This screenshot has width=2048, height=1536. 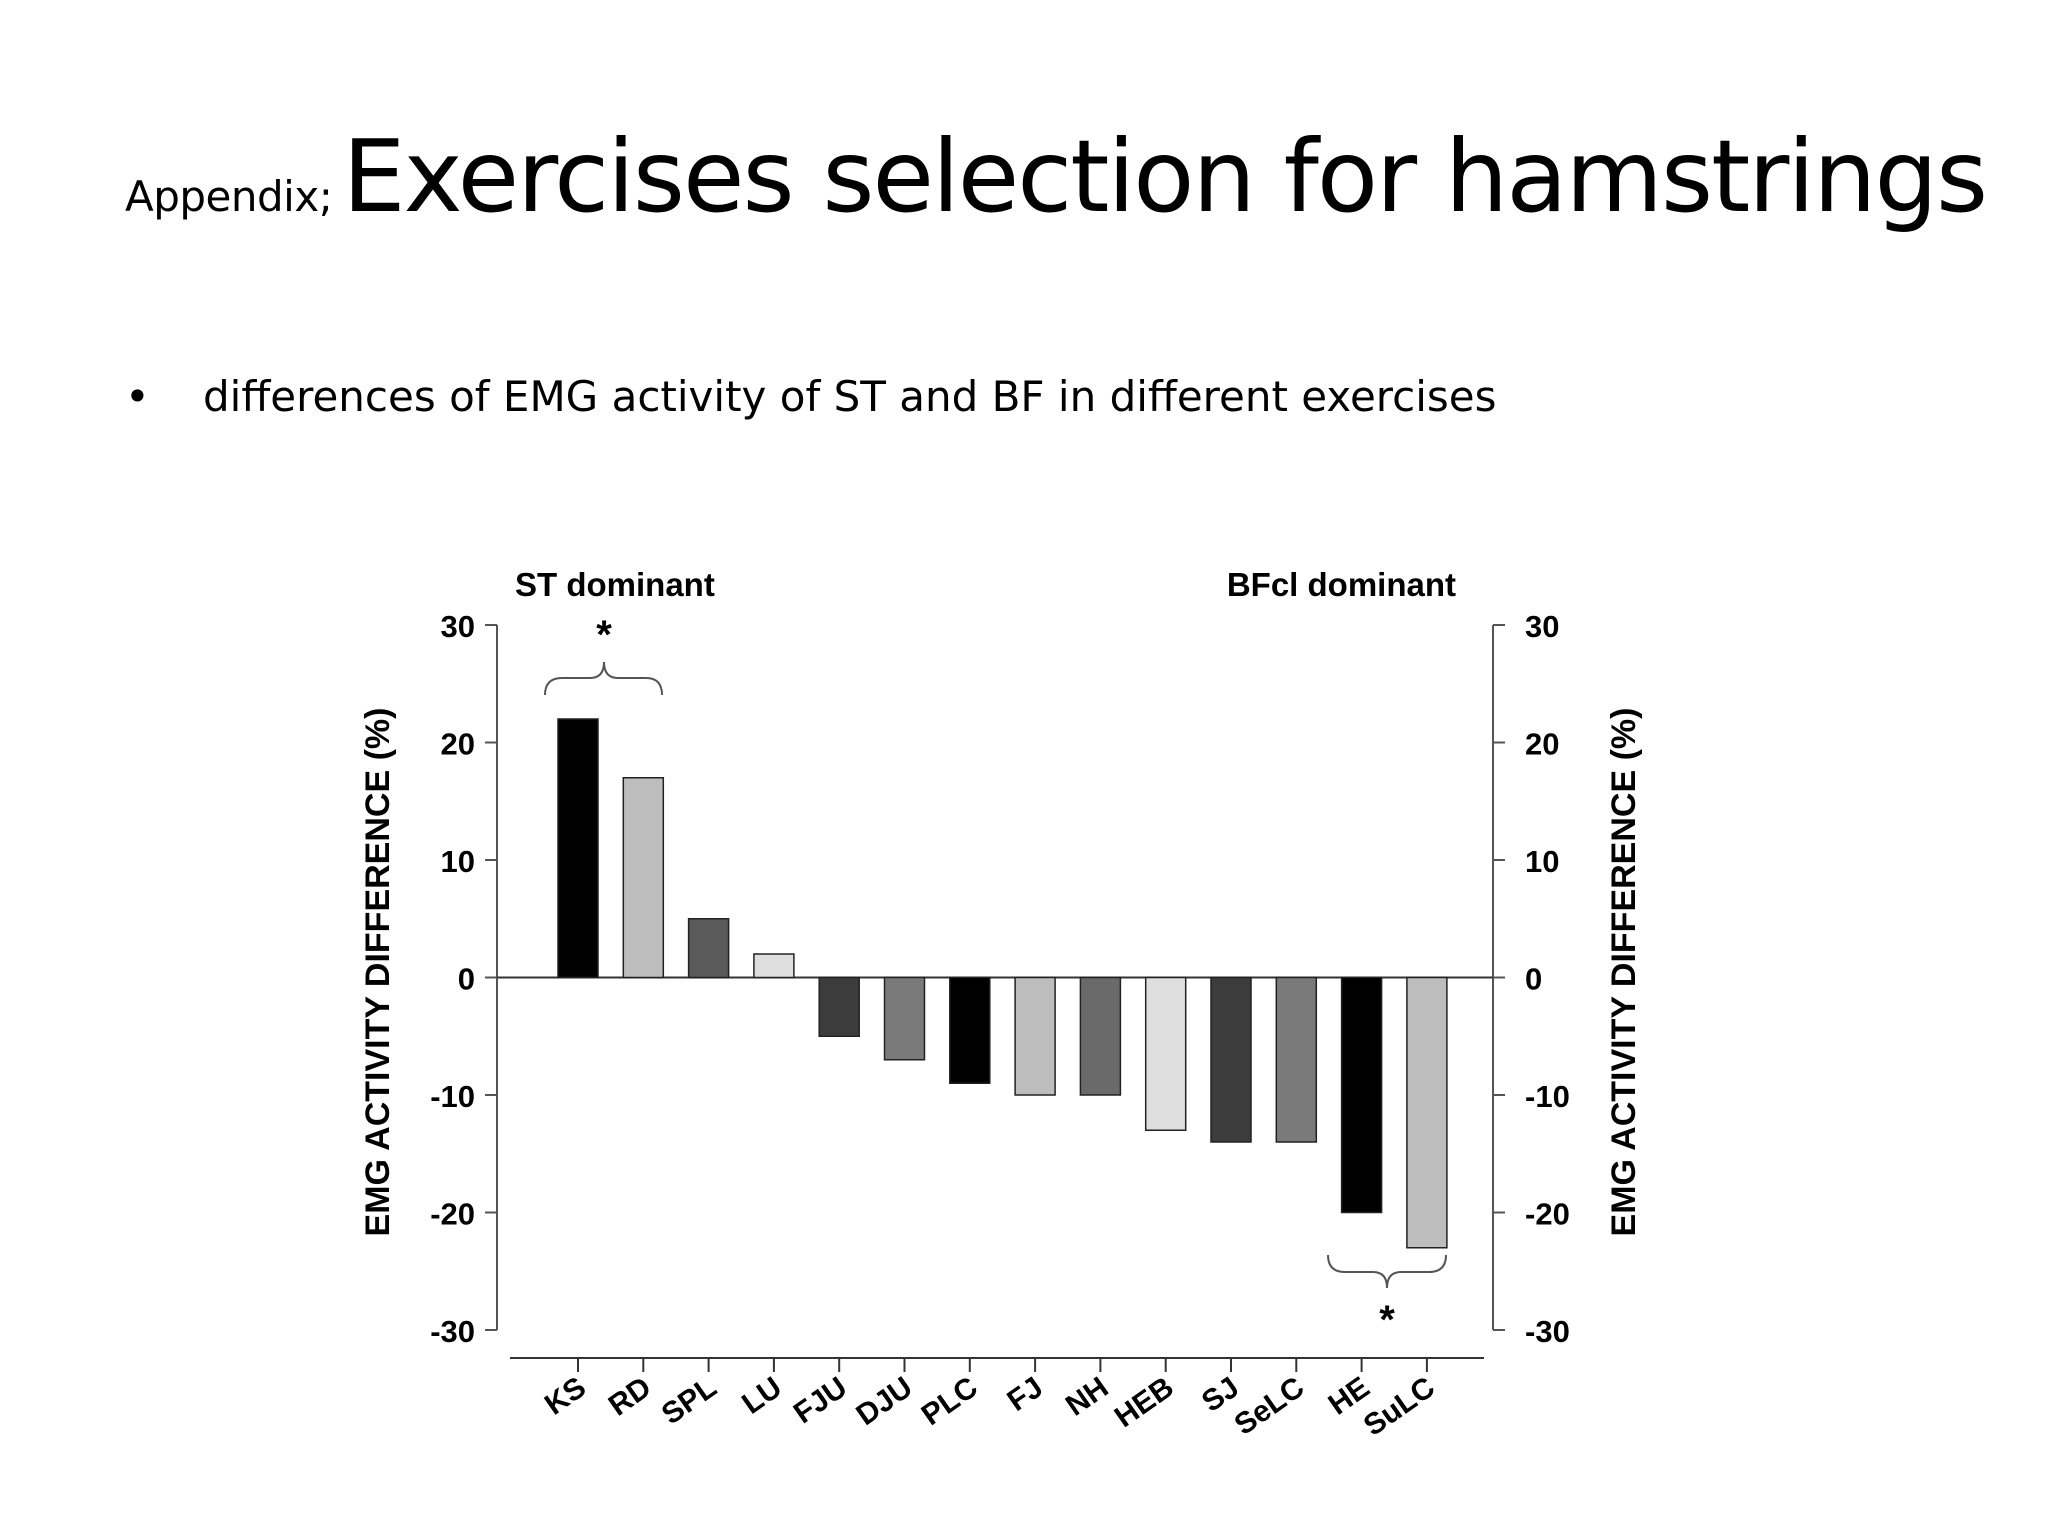 I want to click on category-label-rd: RD, so click(x=630, y=1397).